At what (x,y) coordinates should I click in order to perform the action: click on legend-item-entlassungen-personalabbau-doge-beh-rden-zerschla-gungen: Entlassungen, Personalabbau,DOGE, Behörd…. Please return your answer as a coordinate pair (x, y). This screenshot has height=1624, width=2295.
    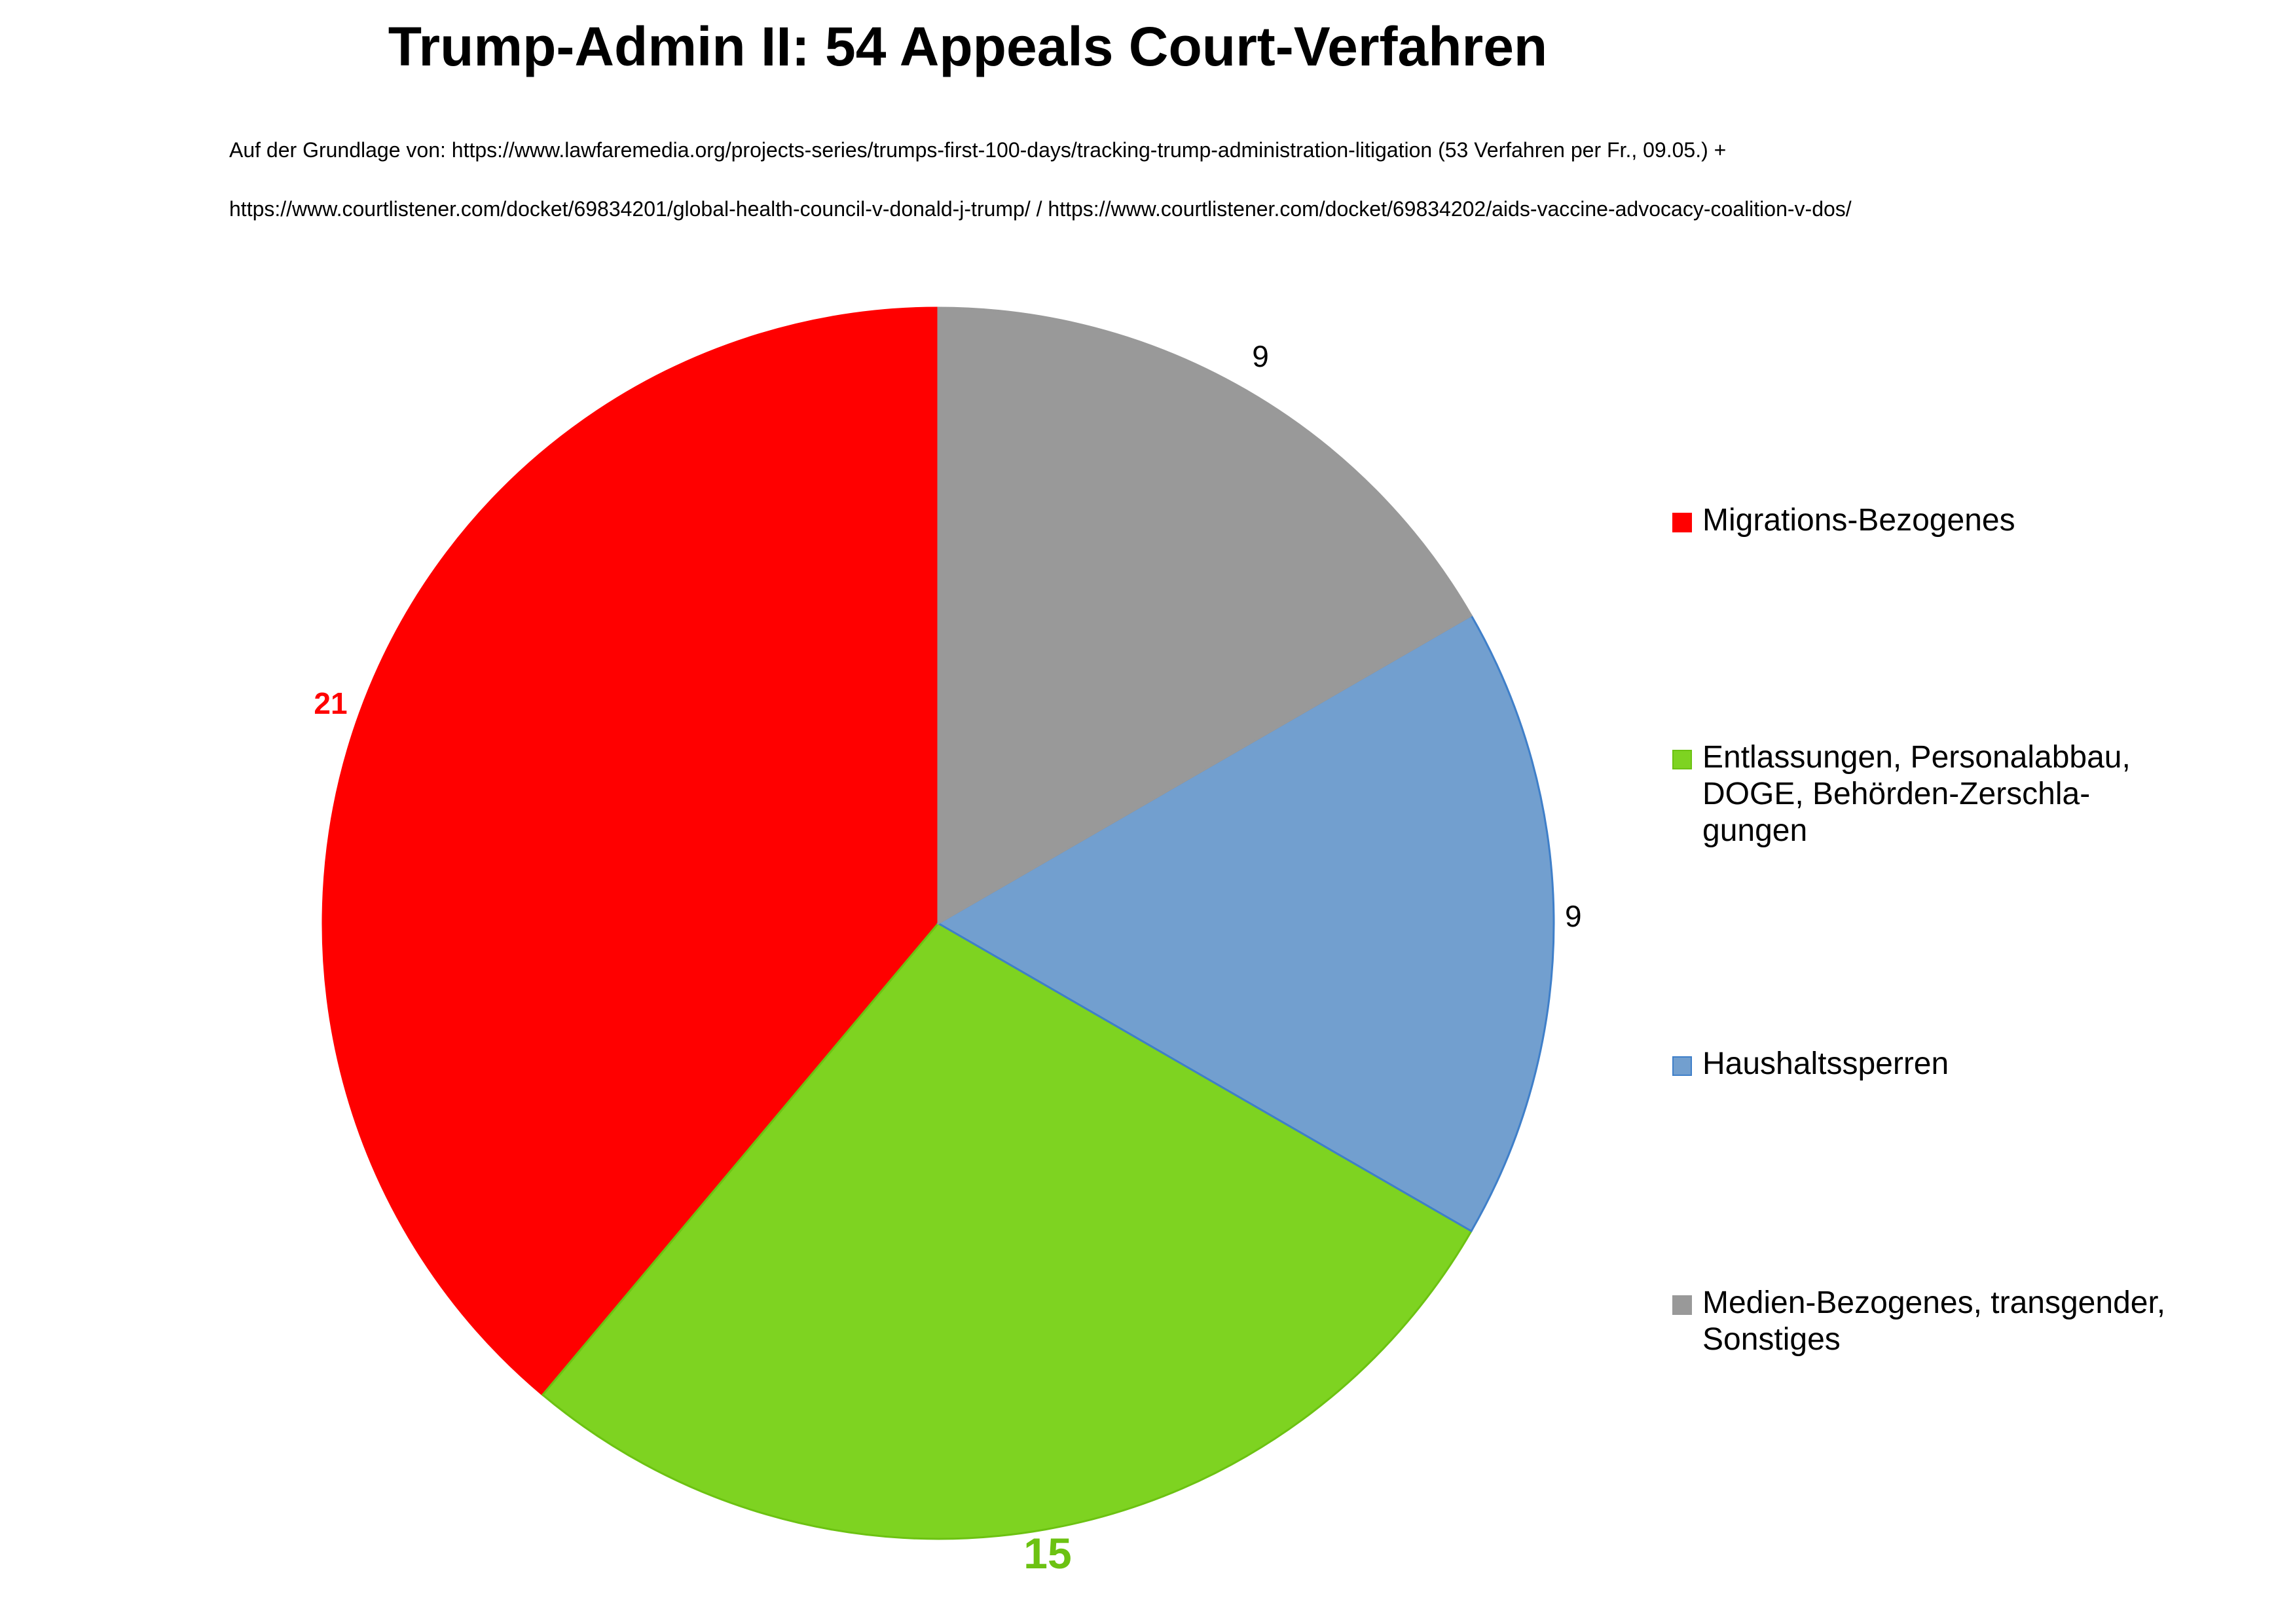
    Looking at the image, I should click on (1901, 794).